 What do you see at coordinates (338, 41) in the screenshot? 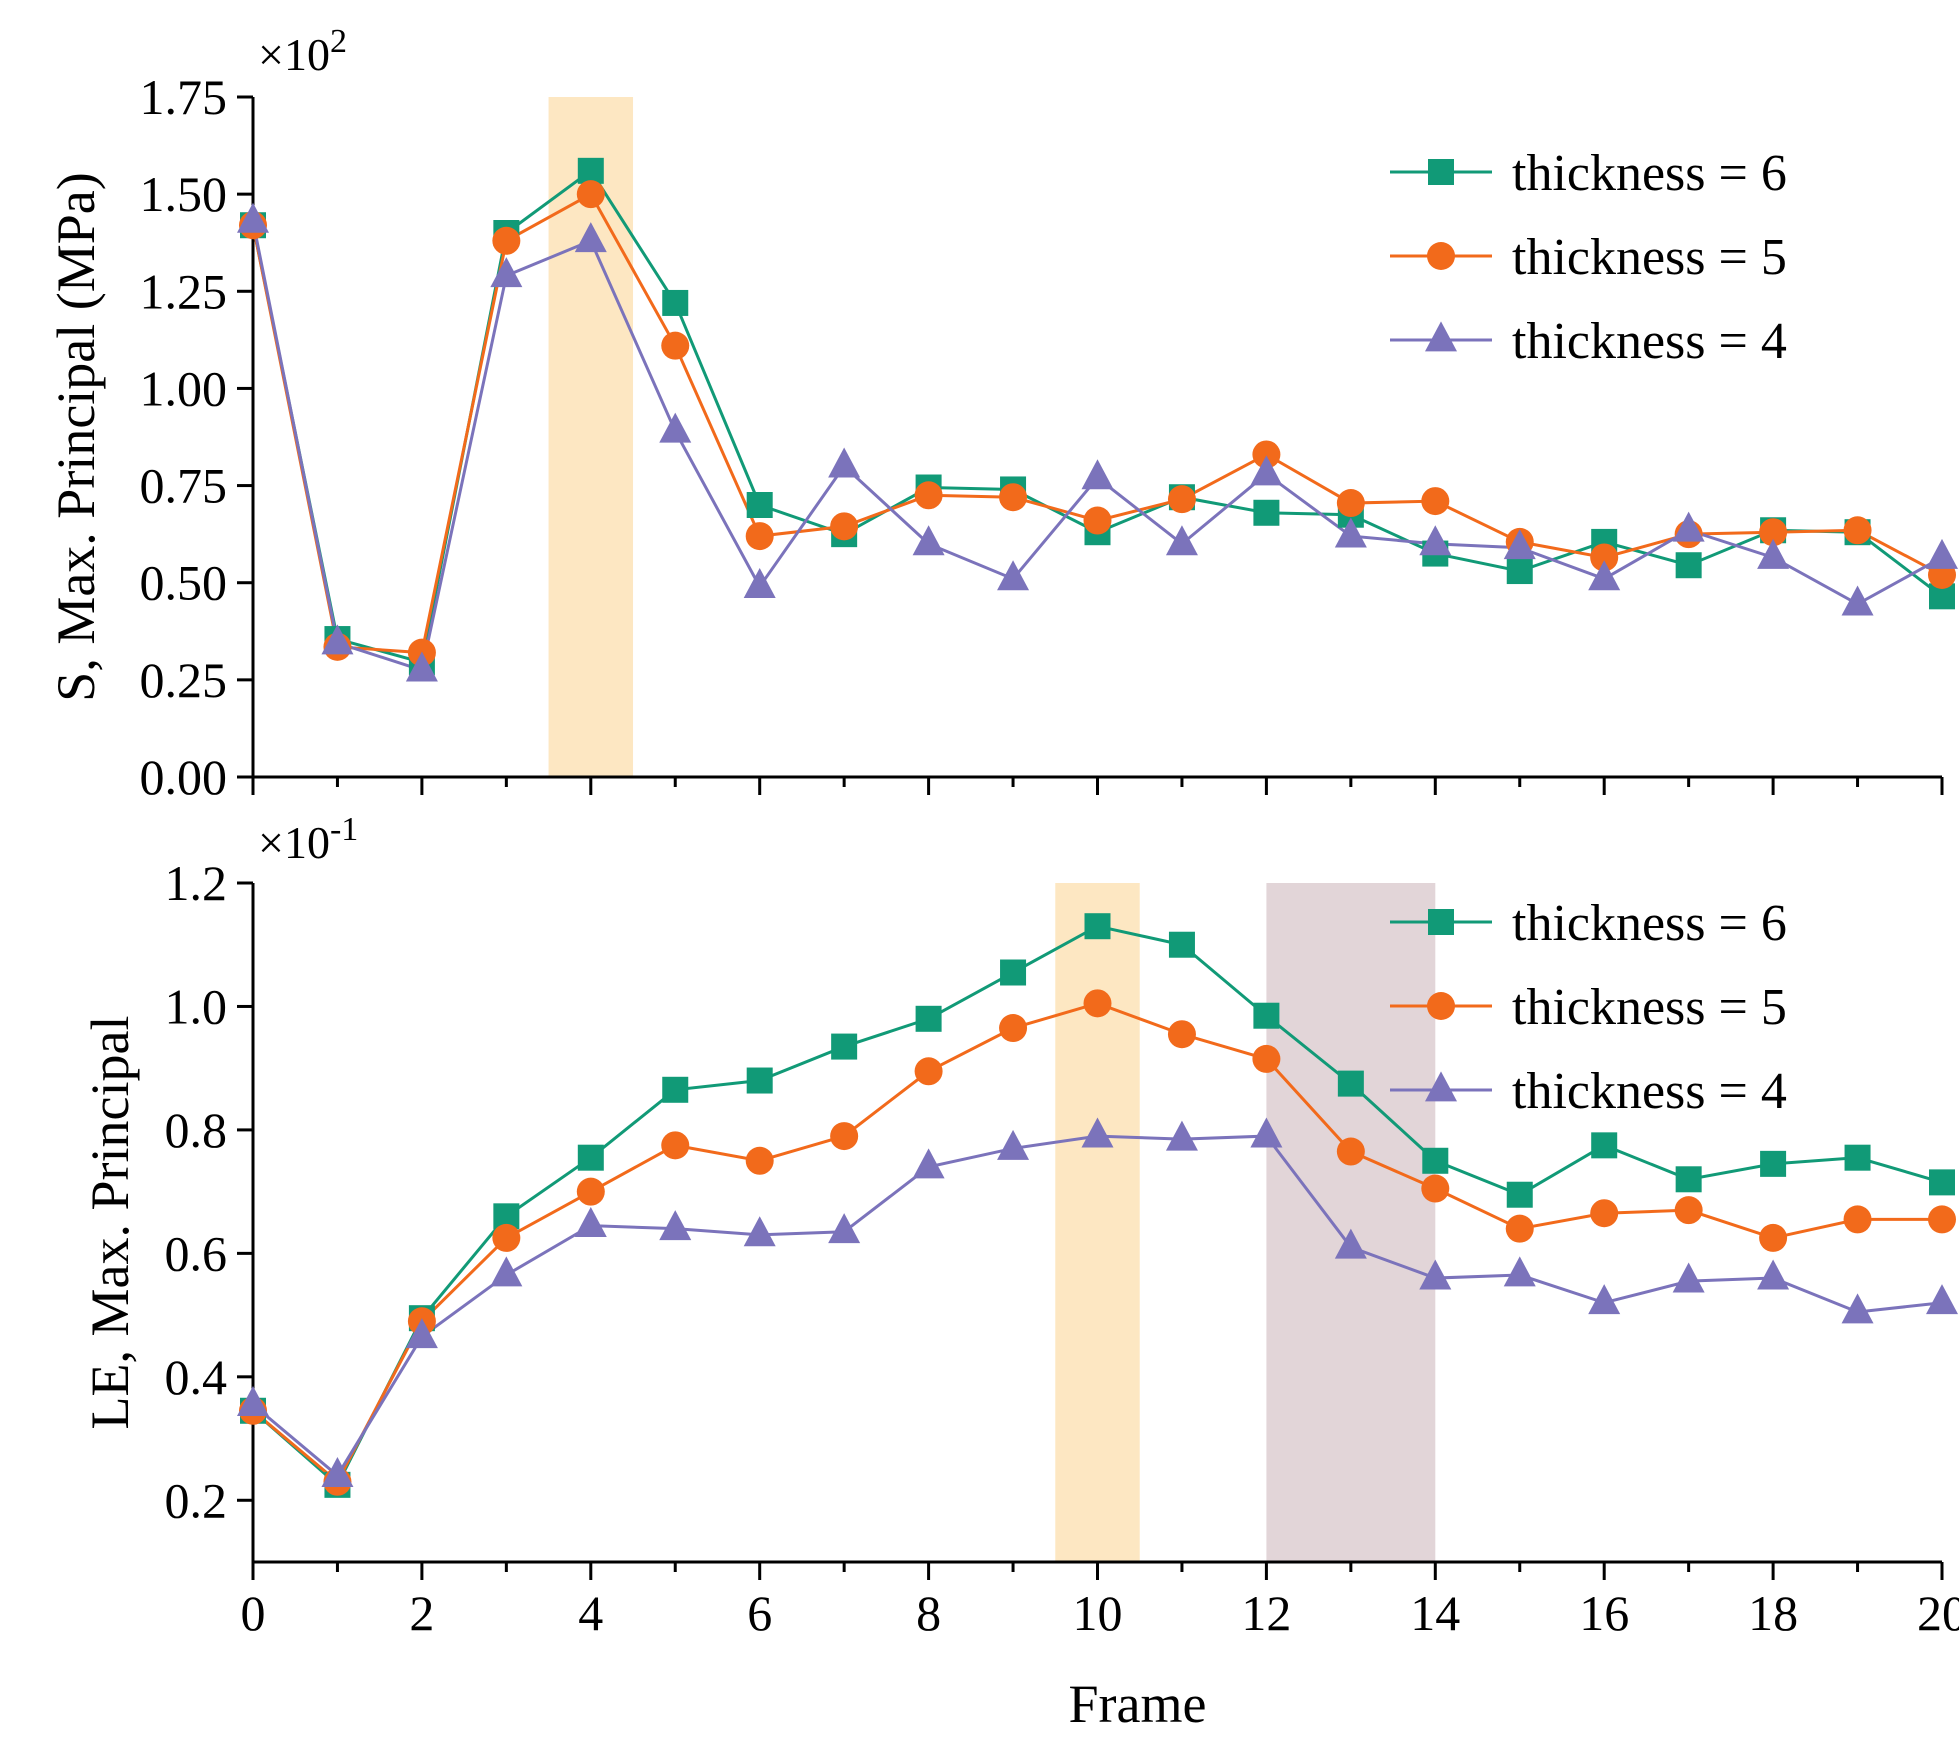
I see `chart1-y-multiplier-exponent: 2` at bounding box center [338, 41].